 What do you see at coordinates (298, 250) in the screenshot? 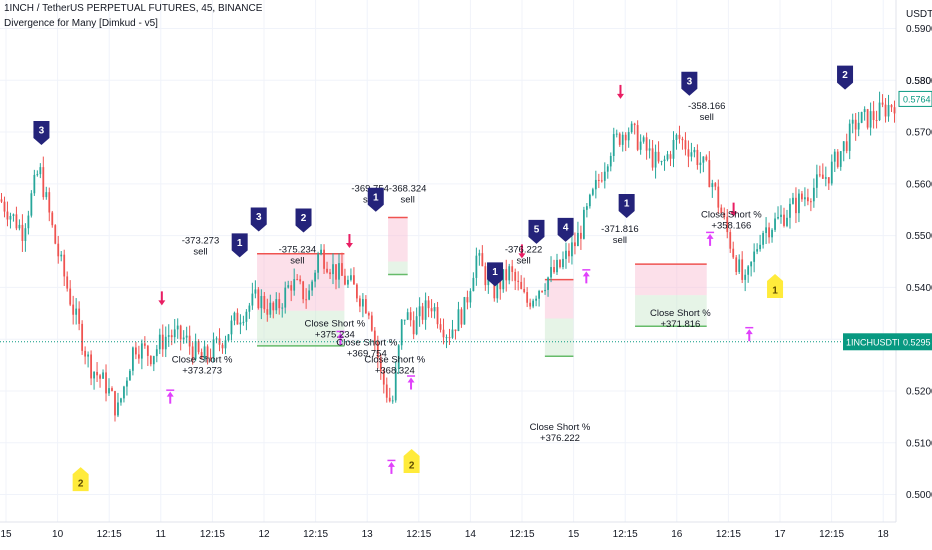
I see `signal-annotation: -375.234` at bounding box center [298, 250].